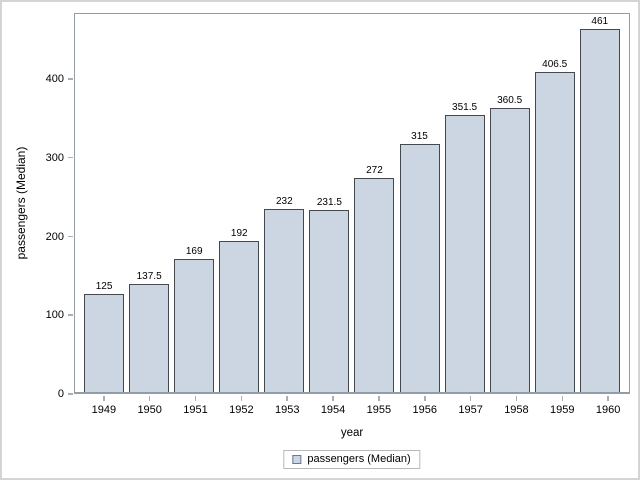 Image resolution: width=640 pixels, height=480 pixels. What do you see at coordinates (287, 410) in the screenshot?
I see `x-tick-label: 1953` at bounding box center [287, 410].